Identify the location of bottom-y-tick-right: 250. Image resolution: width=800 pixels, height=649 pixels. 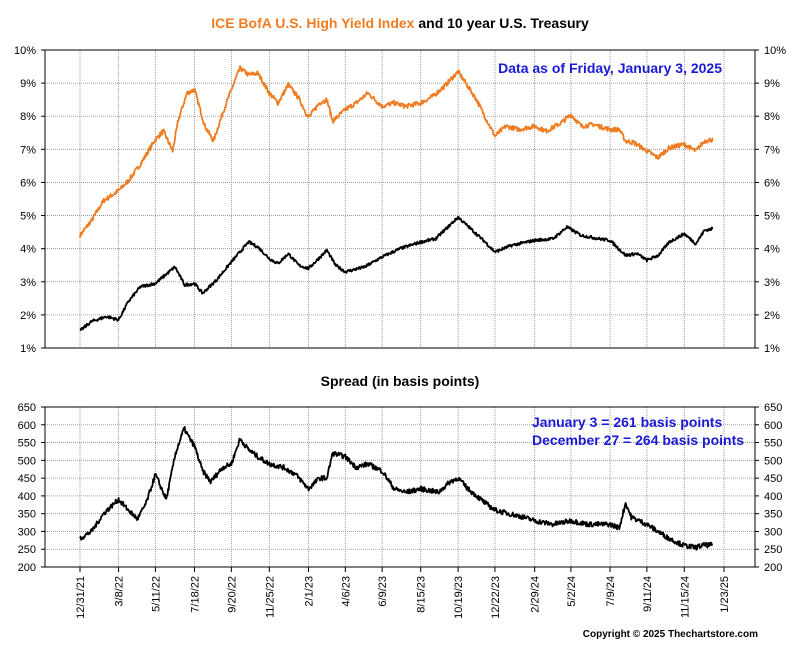
(773, 550).